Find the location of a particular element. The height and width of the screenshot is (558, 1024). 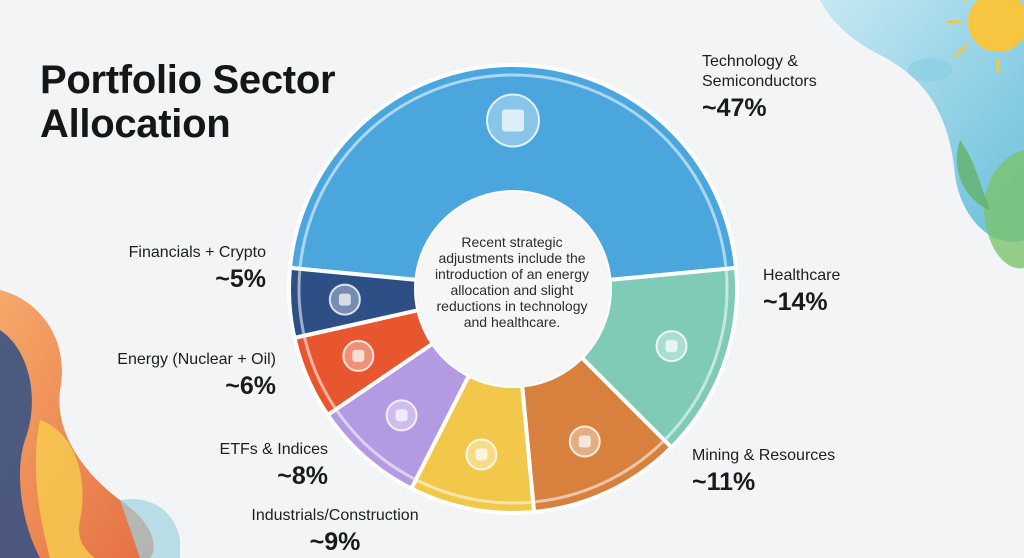

label-financials-name: Financials + Crypto is located at coordinates (197, 252).